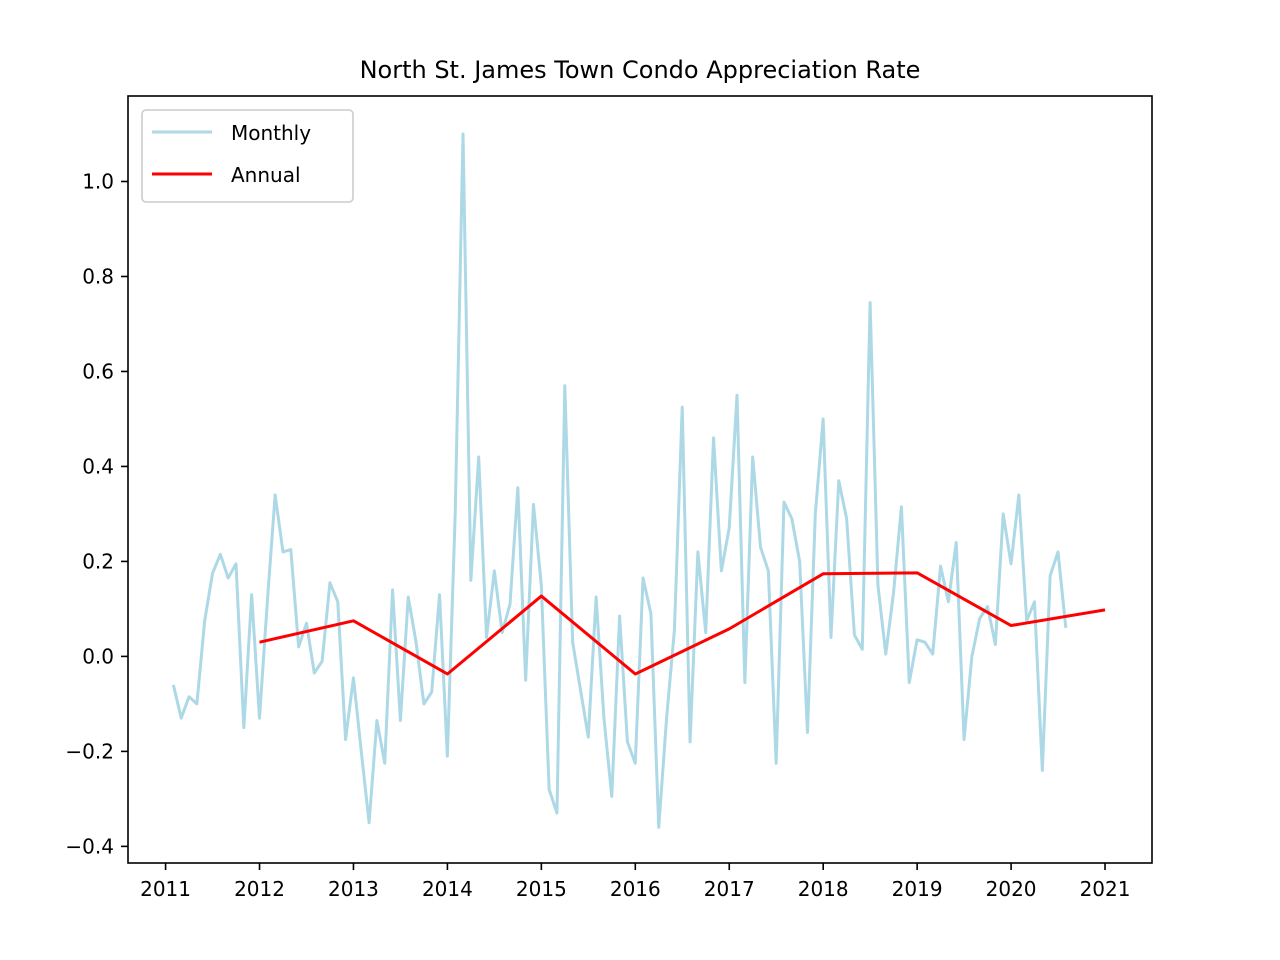 The height and width of the screenshot is (960, 1280). I want to click on x-tick-label: 2021, so click(1105, 889).